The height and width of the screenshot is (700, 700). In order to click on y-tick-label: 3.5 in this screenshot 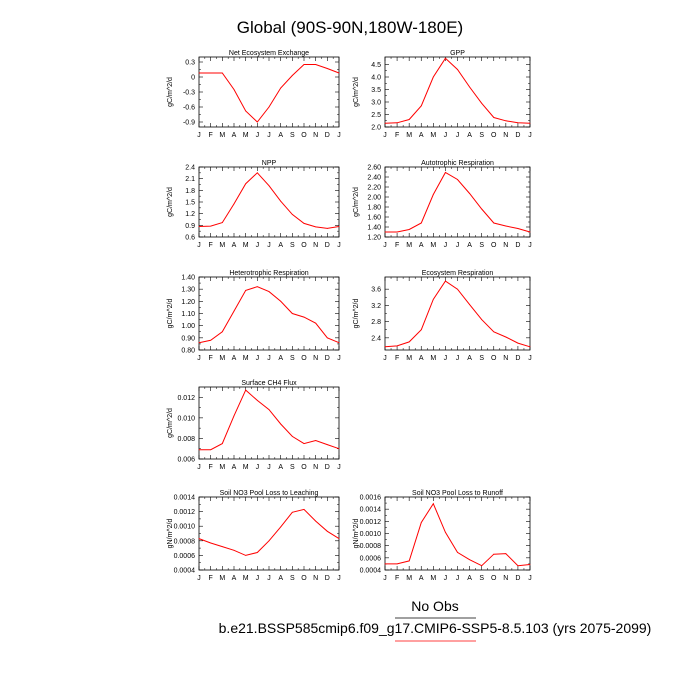, I will do `click(376, 90)`.